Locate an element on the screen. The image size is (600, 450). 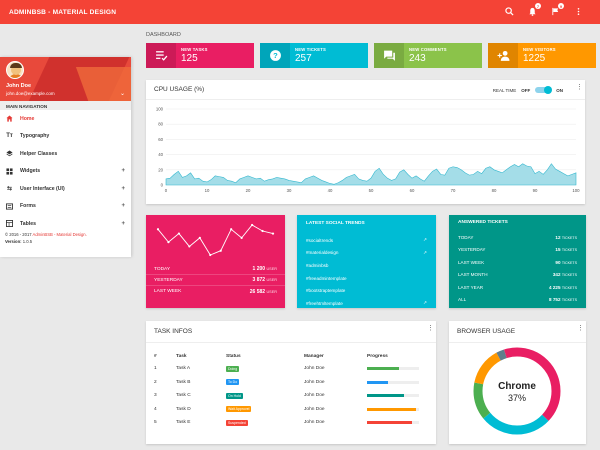
info-box-new-comments: NEW COMMENTS 243 is located at coordinates (428, 55).